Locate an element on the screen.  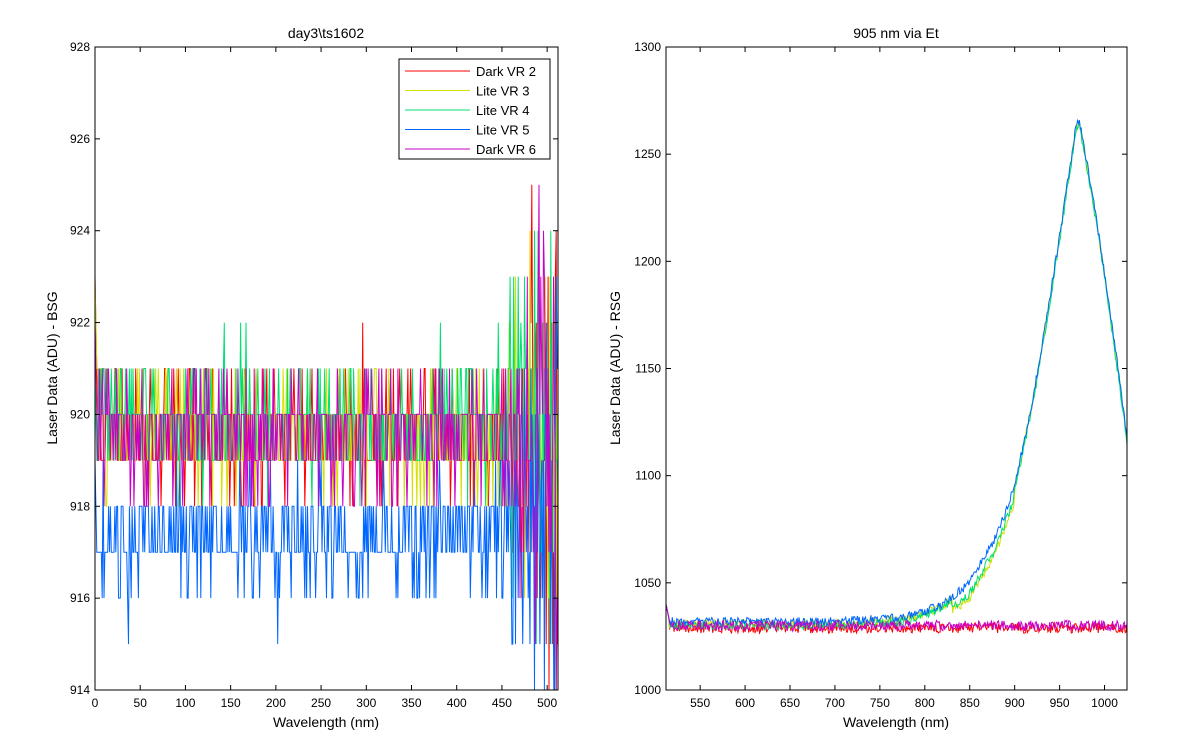
legend-label-5: Dark VR 6 is located at coordinates (506, 149).